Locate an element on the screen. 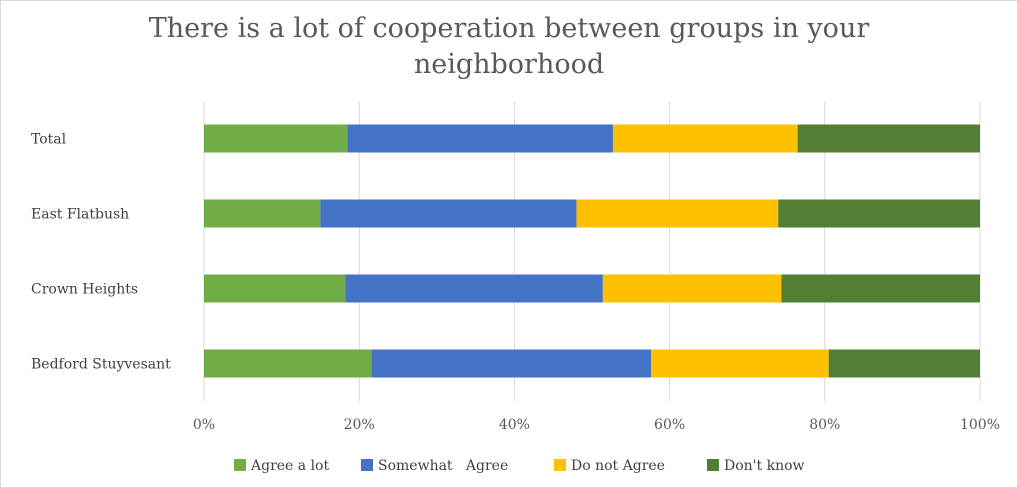 This screenshot has width=1018, height=488. legend-label: Do not Agree is located at coordinates (618, 466).